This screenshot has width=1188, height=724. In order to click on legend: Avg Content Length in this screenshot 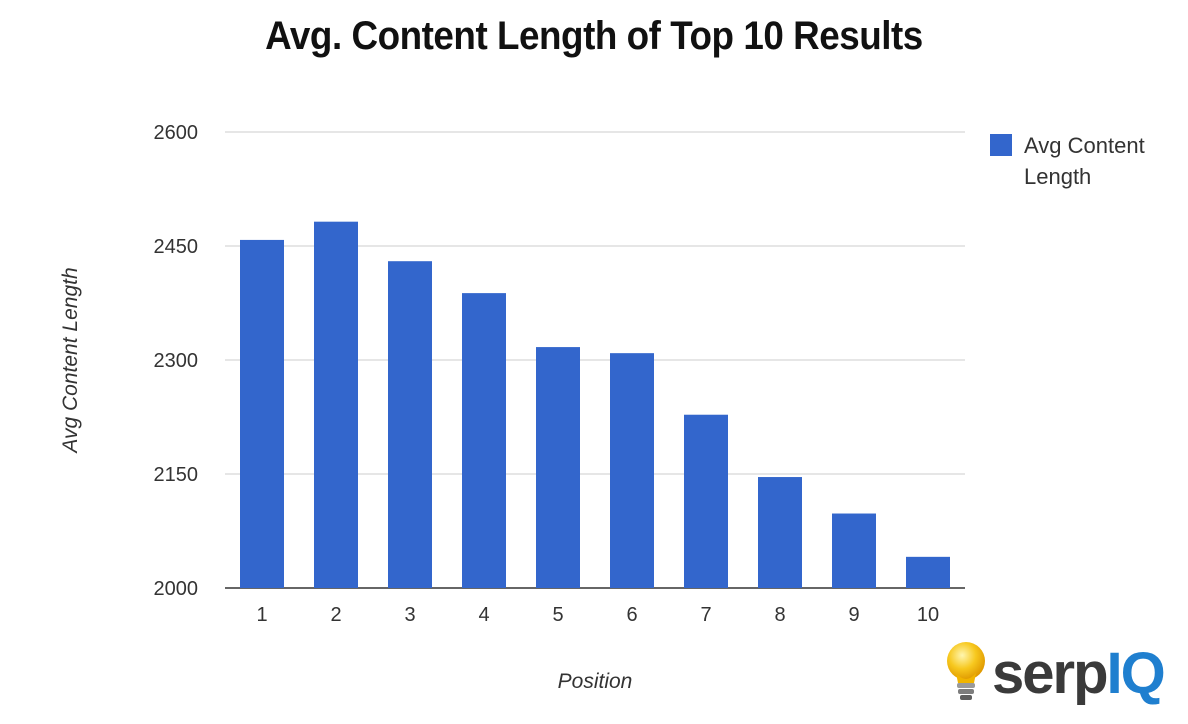, I will do `click(1085, 161)`.